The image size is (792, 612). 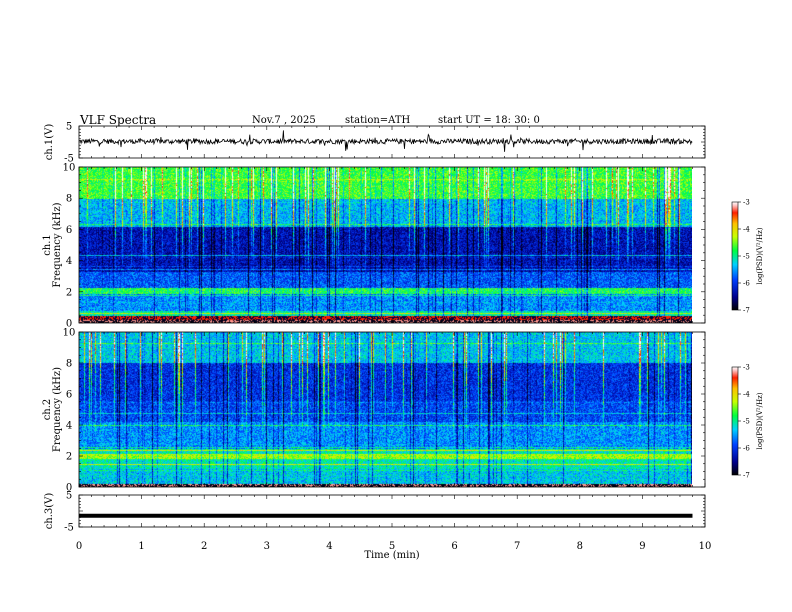 I want to click on ch1-spectrogram-colorbar-label: -4, so click(x=746, y=230).